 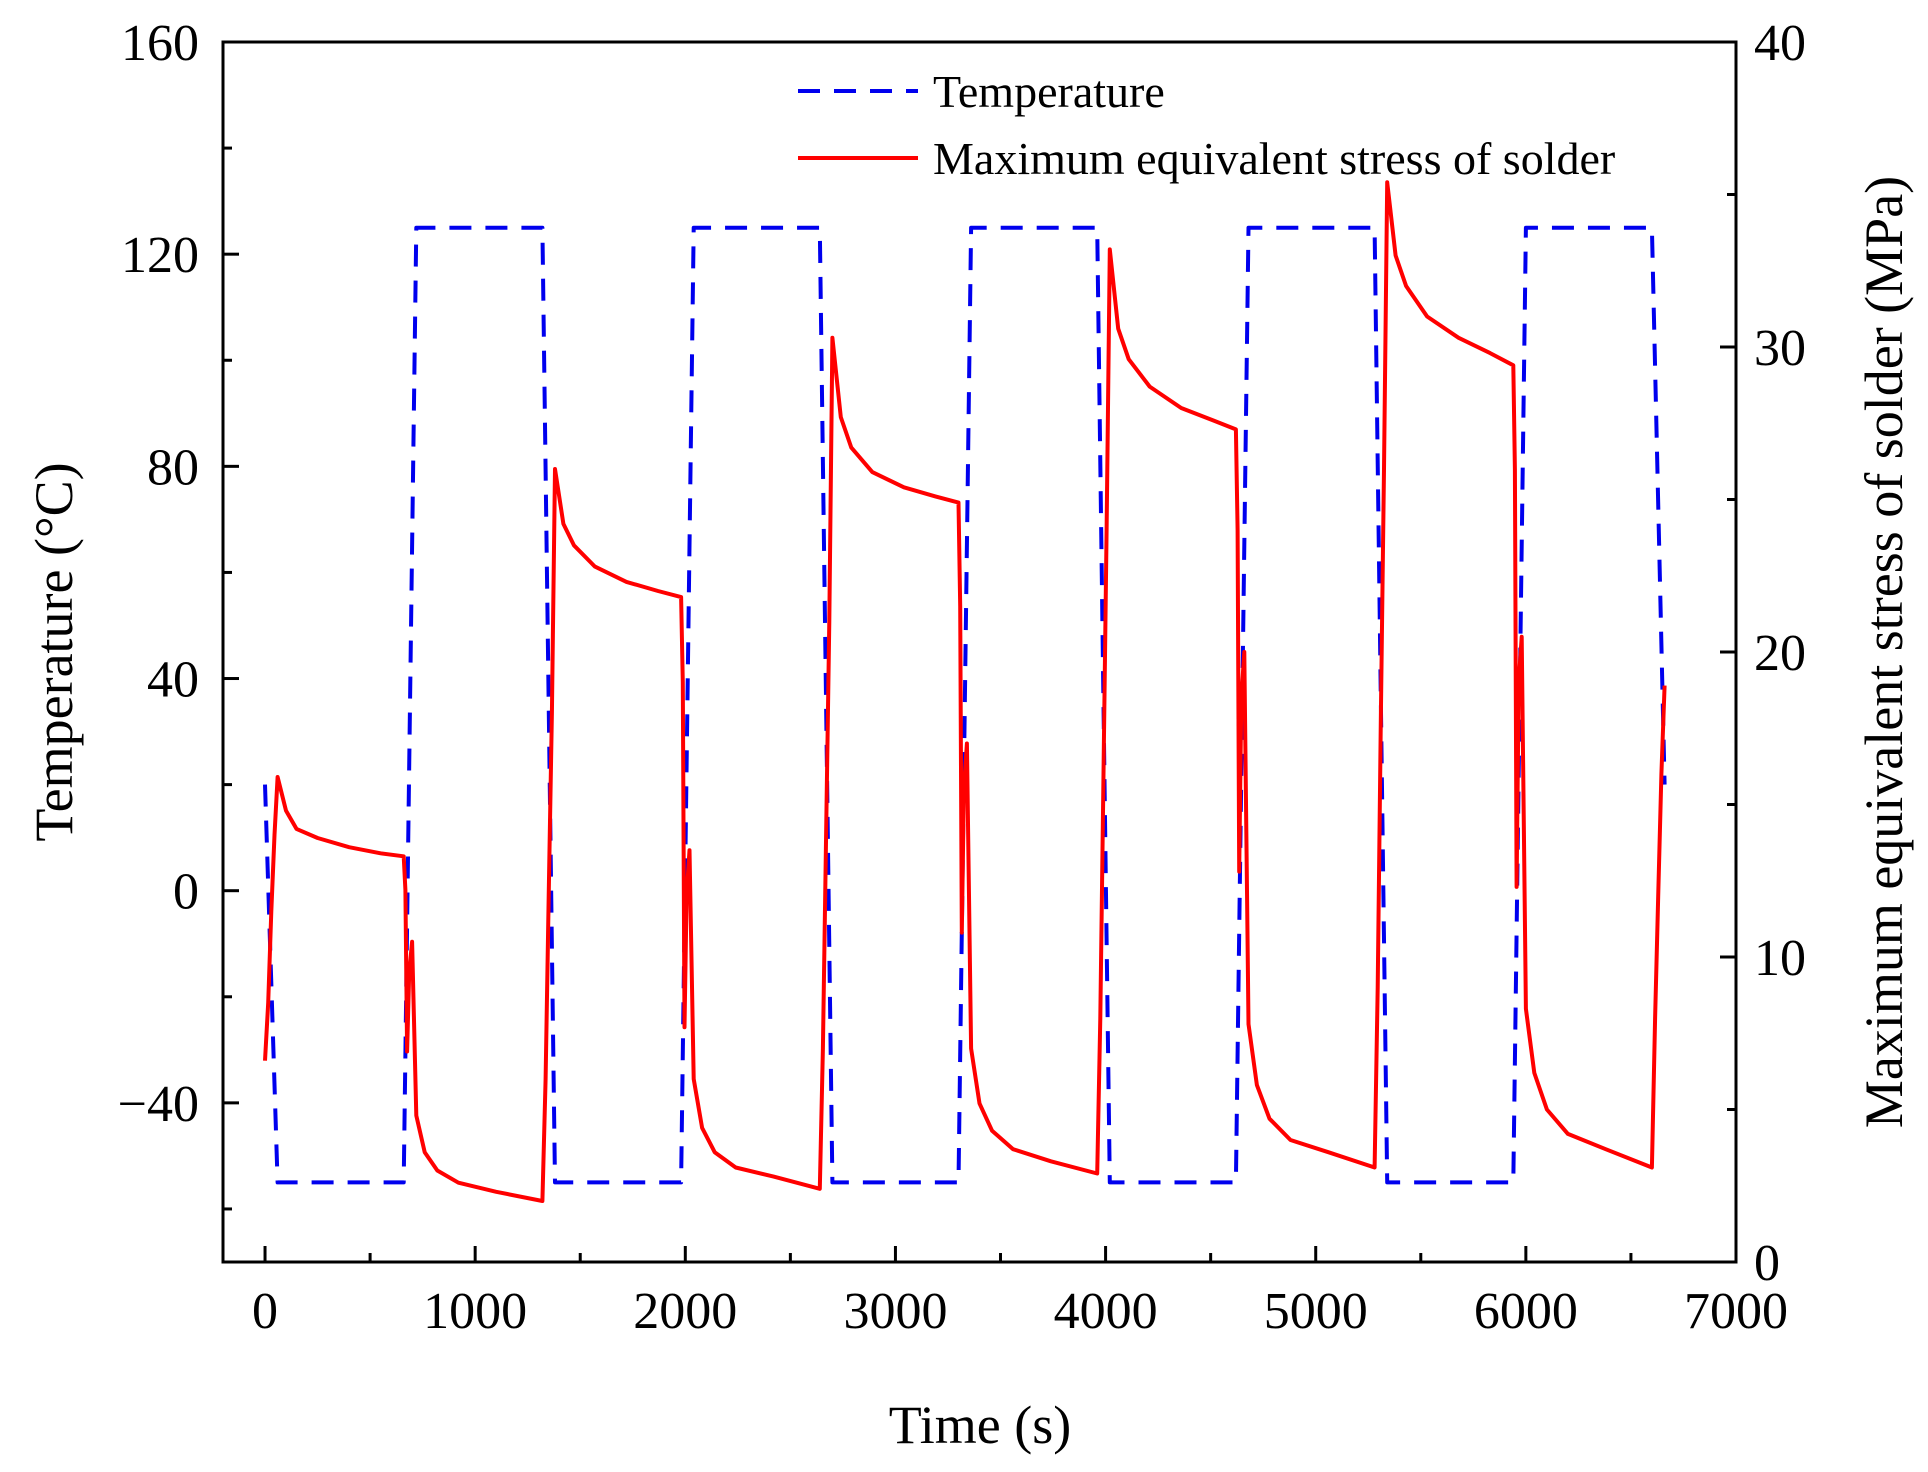 What do you see at coordinates (54, 651) in the screenshot?
I see `y-axis-left-title: Temperature (°C)` at bounding box center [54, 651].